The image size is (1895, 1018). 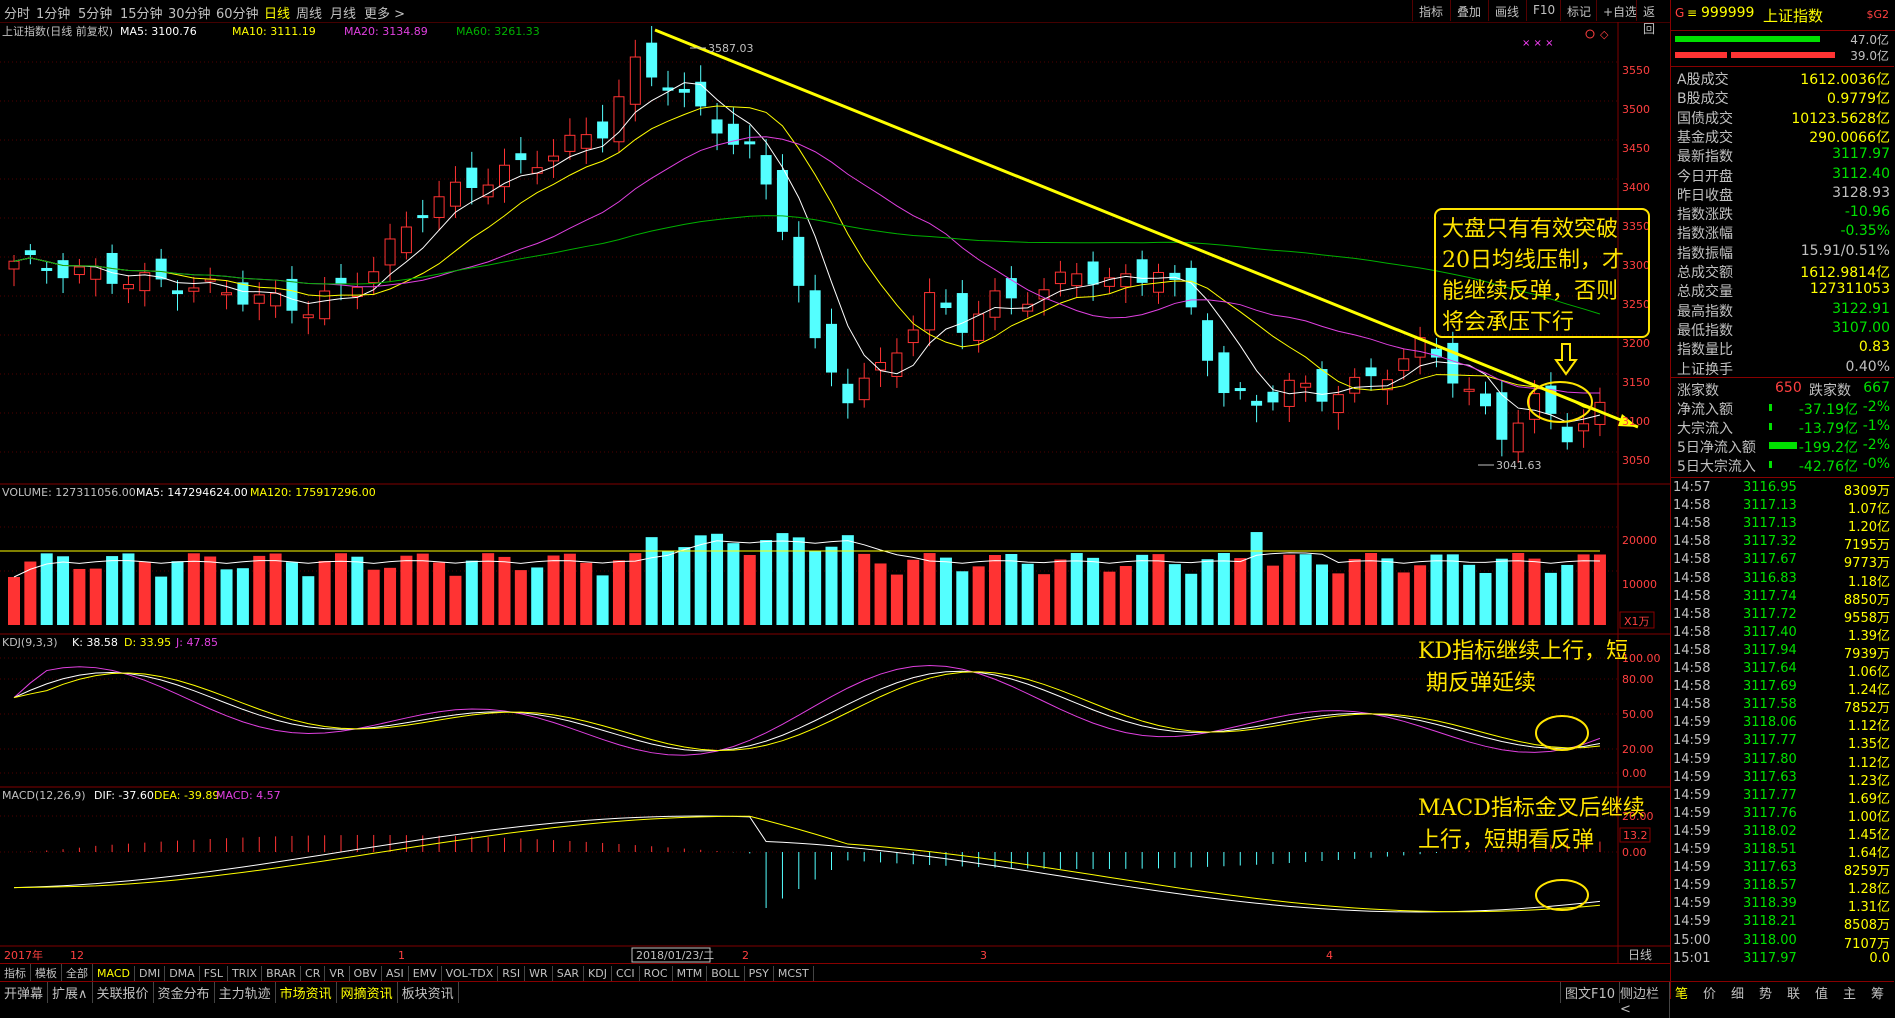 I want to click on info-mine-icon, so click(x=1590, y=34).